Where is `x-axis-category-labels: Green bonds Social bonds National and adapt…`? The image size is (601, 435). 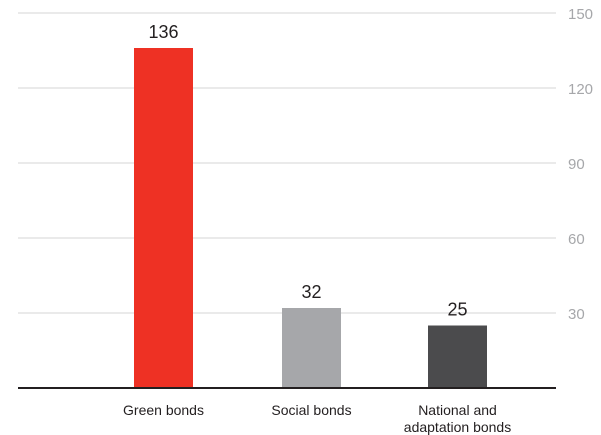 x-axis-category-labels: Green bonds Social bonds National and adapt… is located at coordinates (317, 418).